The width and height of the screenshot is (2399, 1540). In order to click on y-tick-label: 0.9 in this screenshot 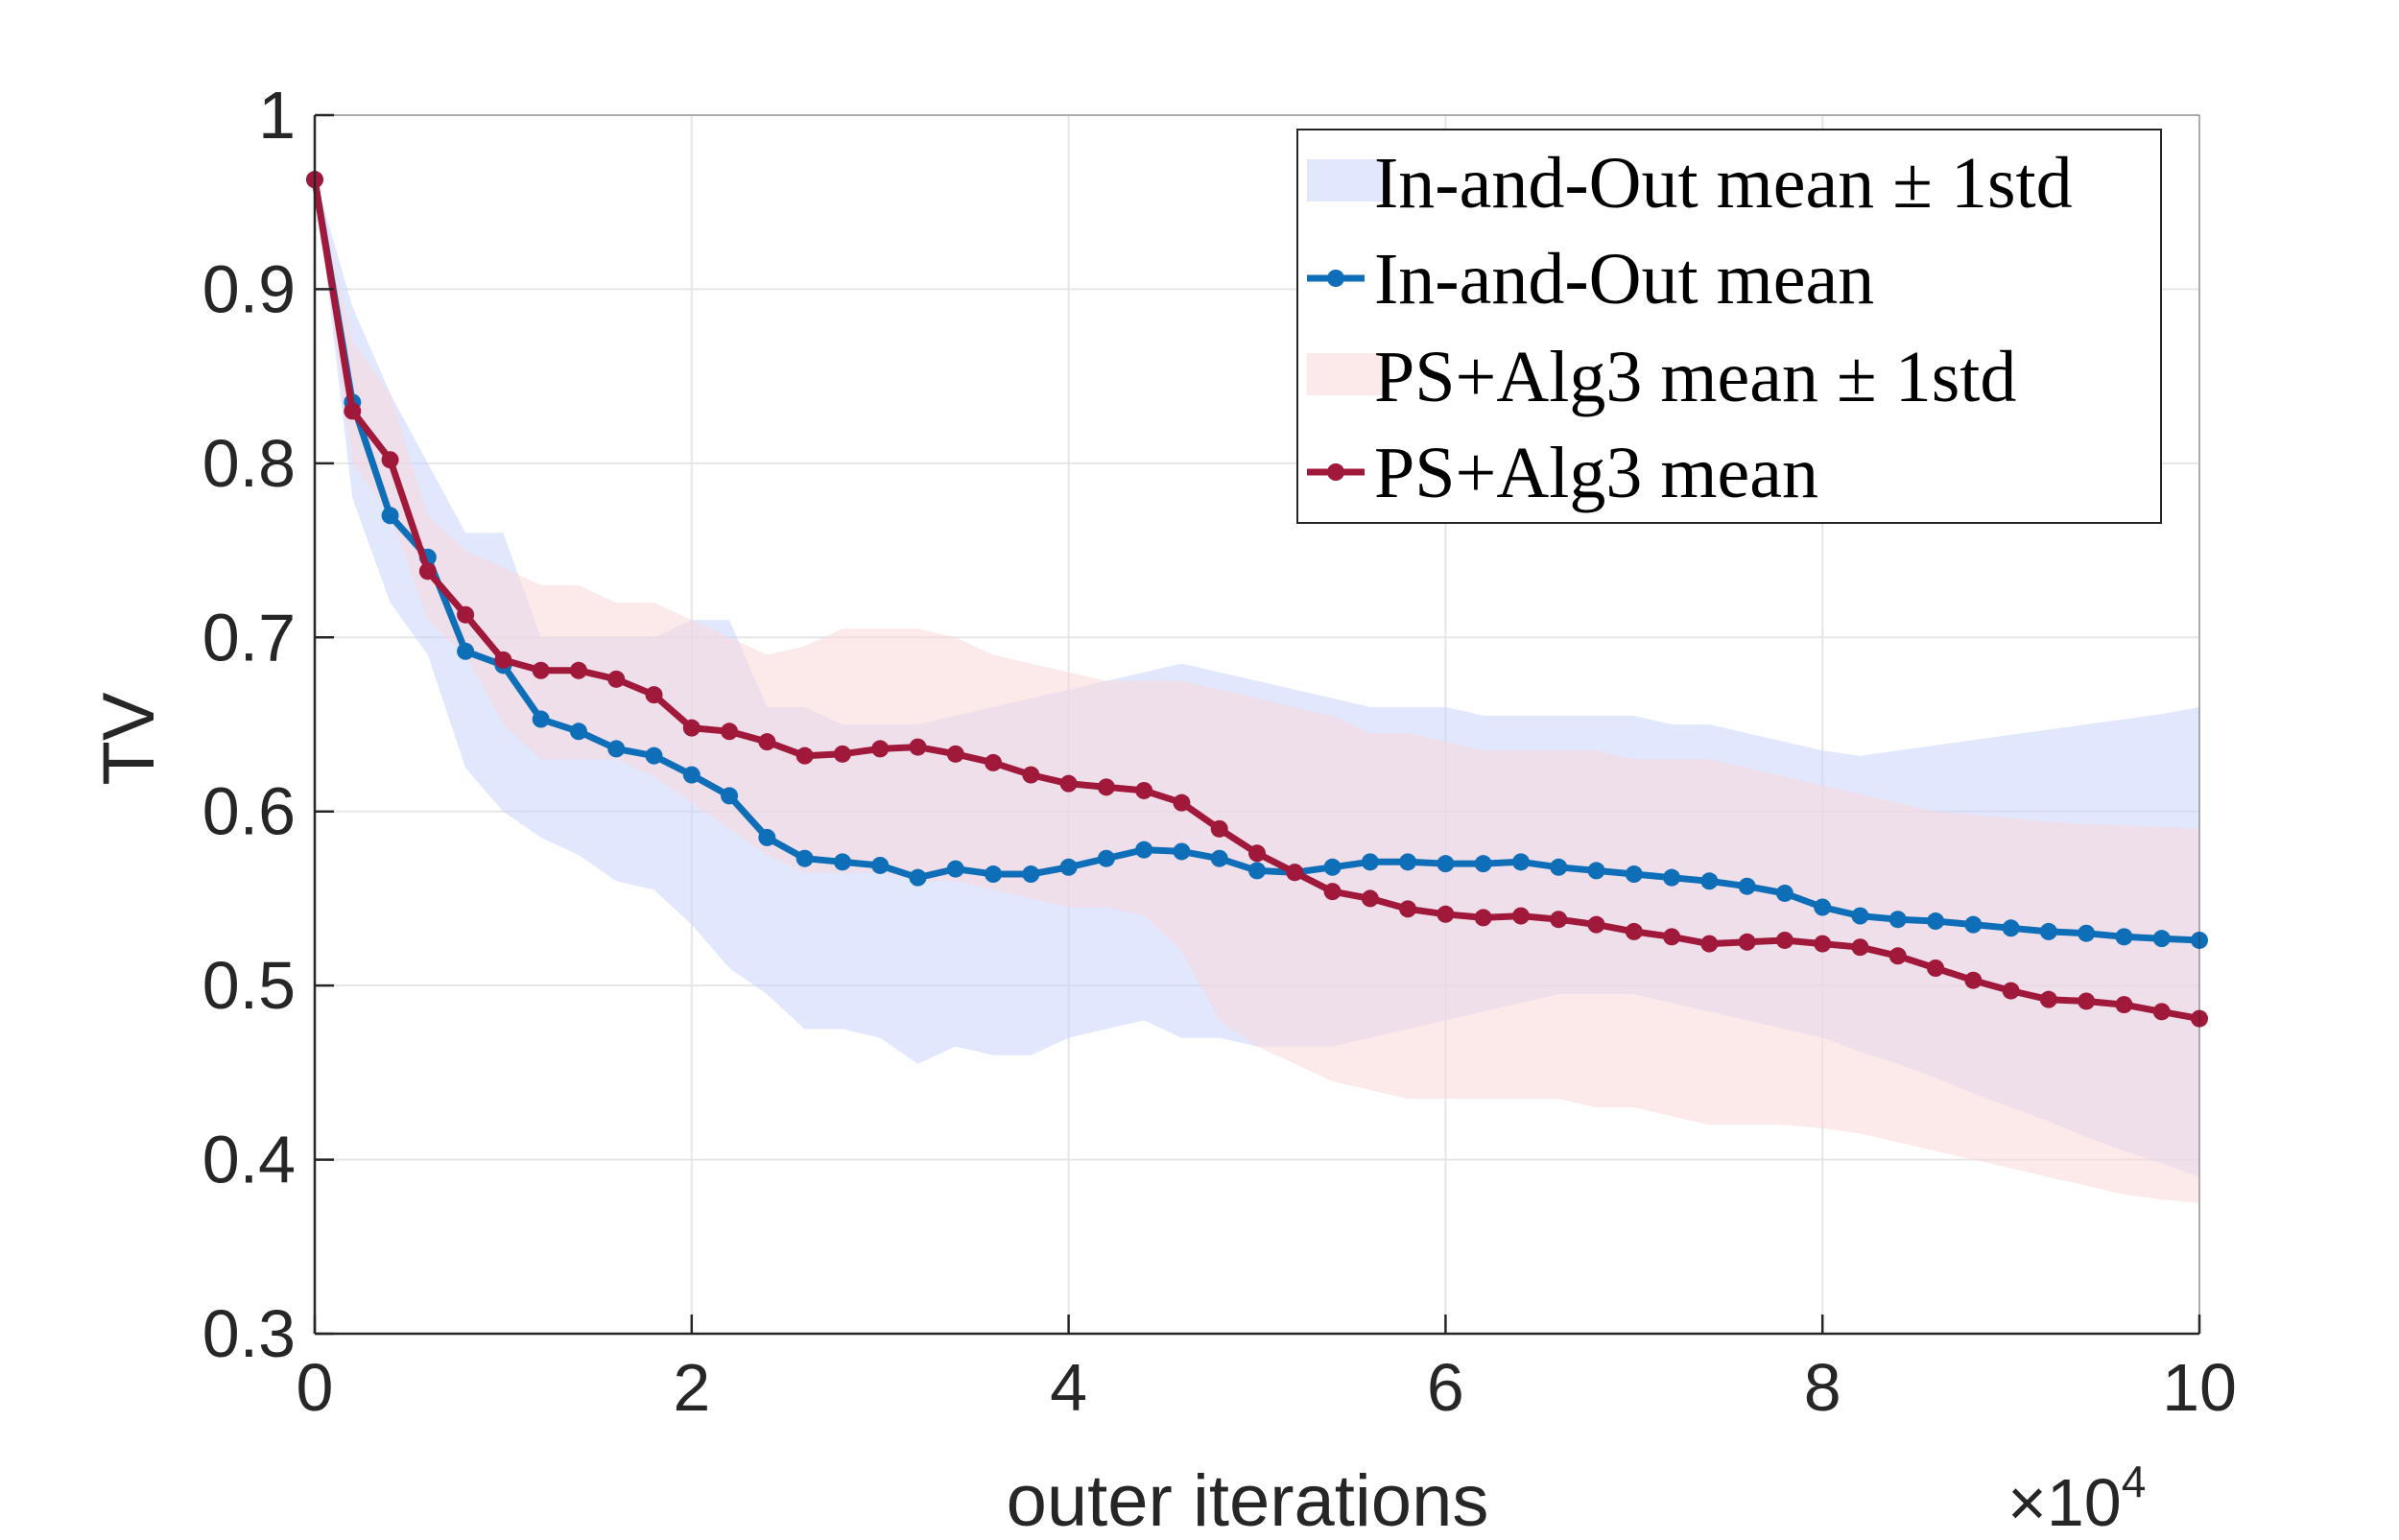, I will do `click(249, 288)`.